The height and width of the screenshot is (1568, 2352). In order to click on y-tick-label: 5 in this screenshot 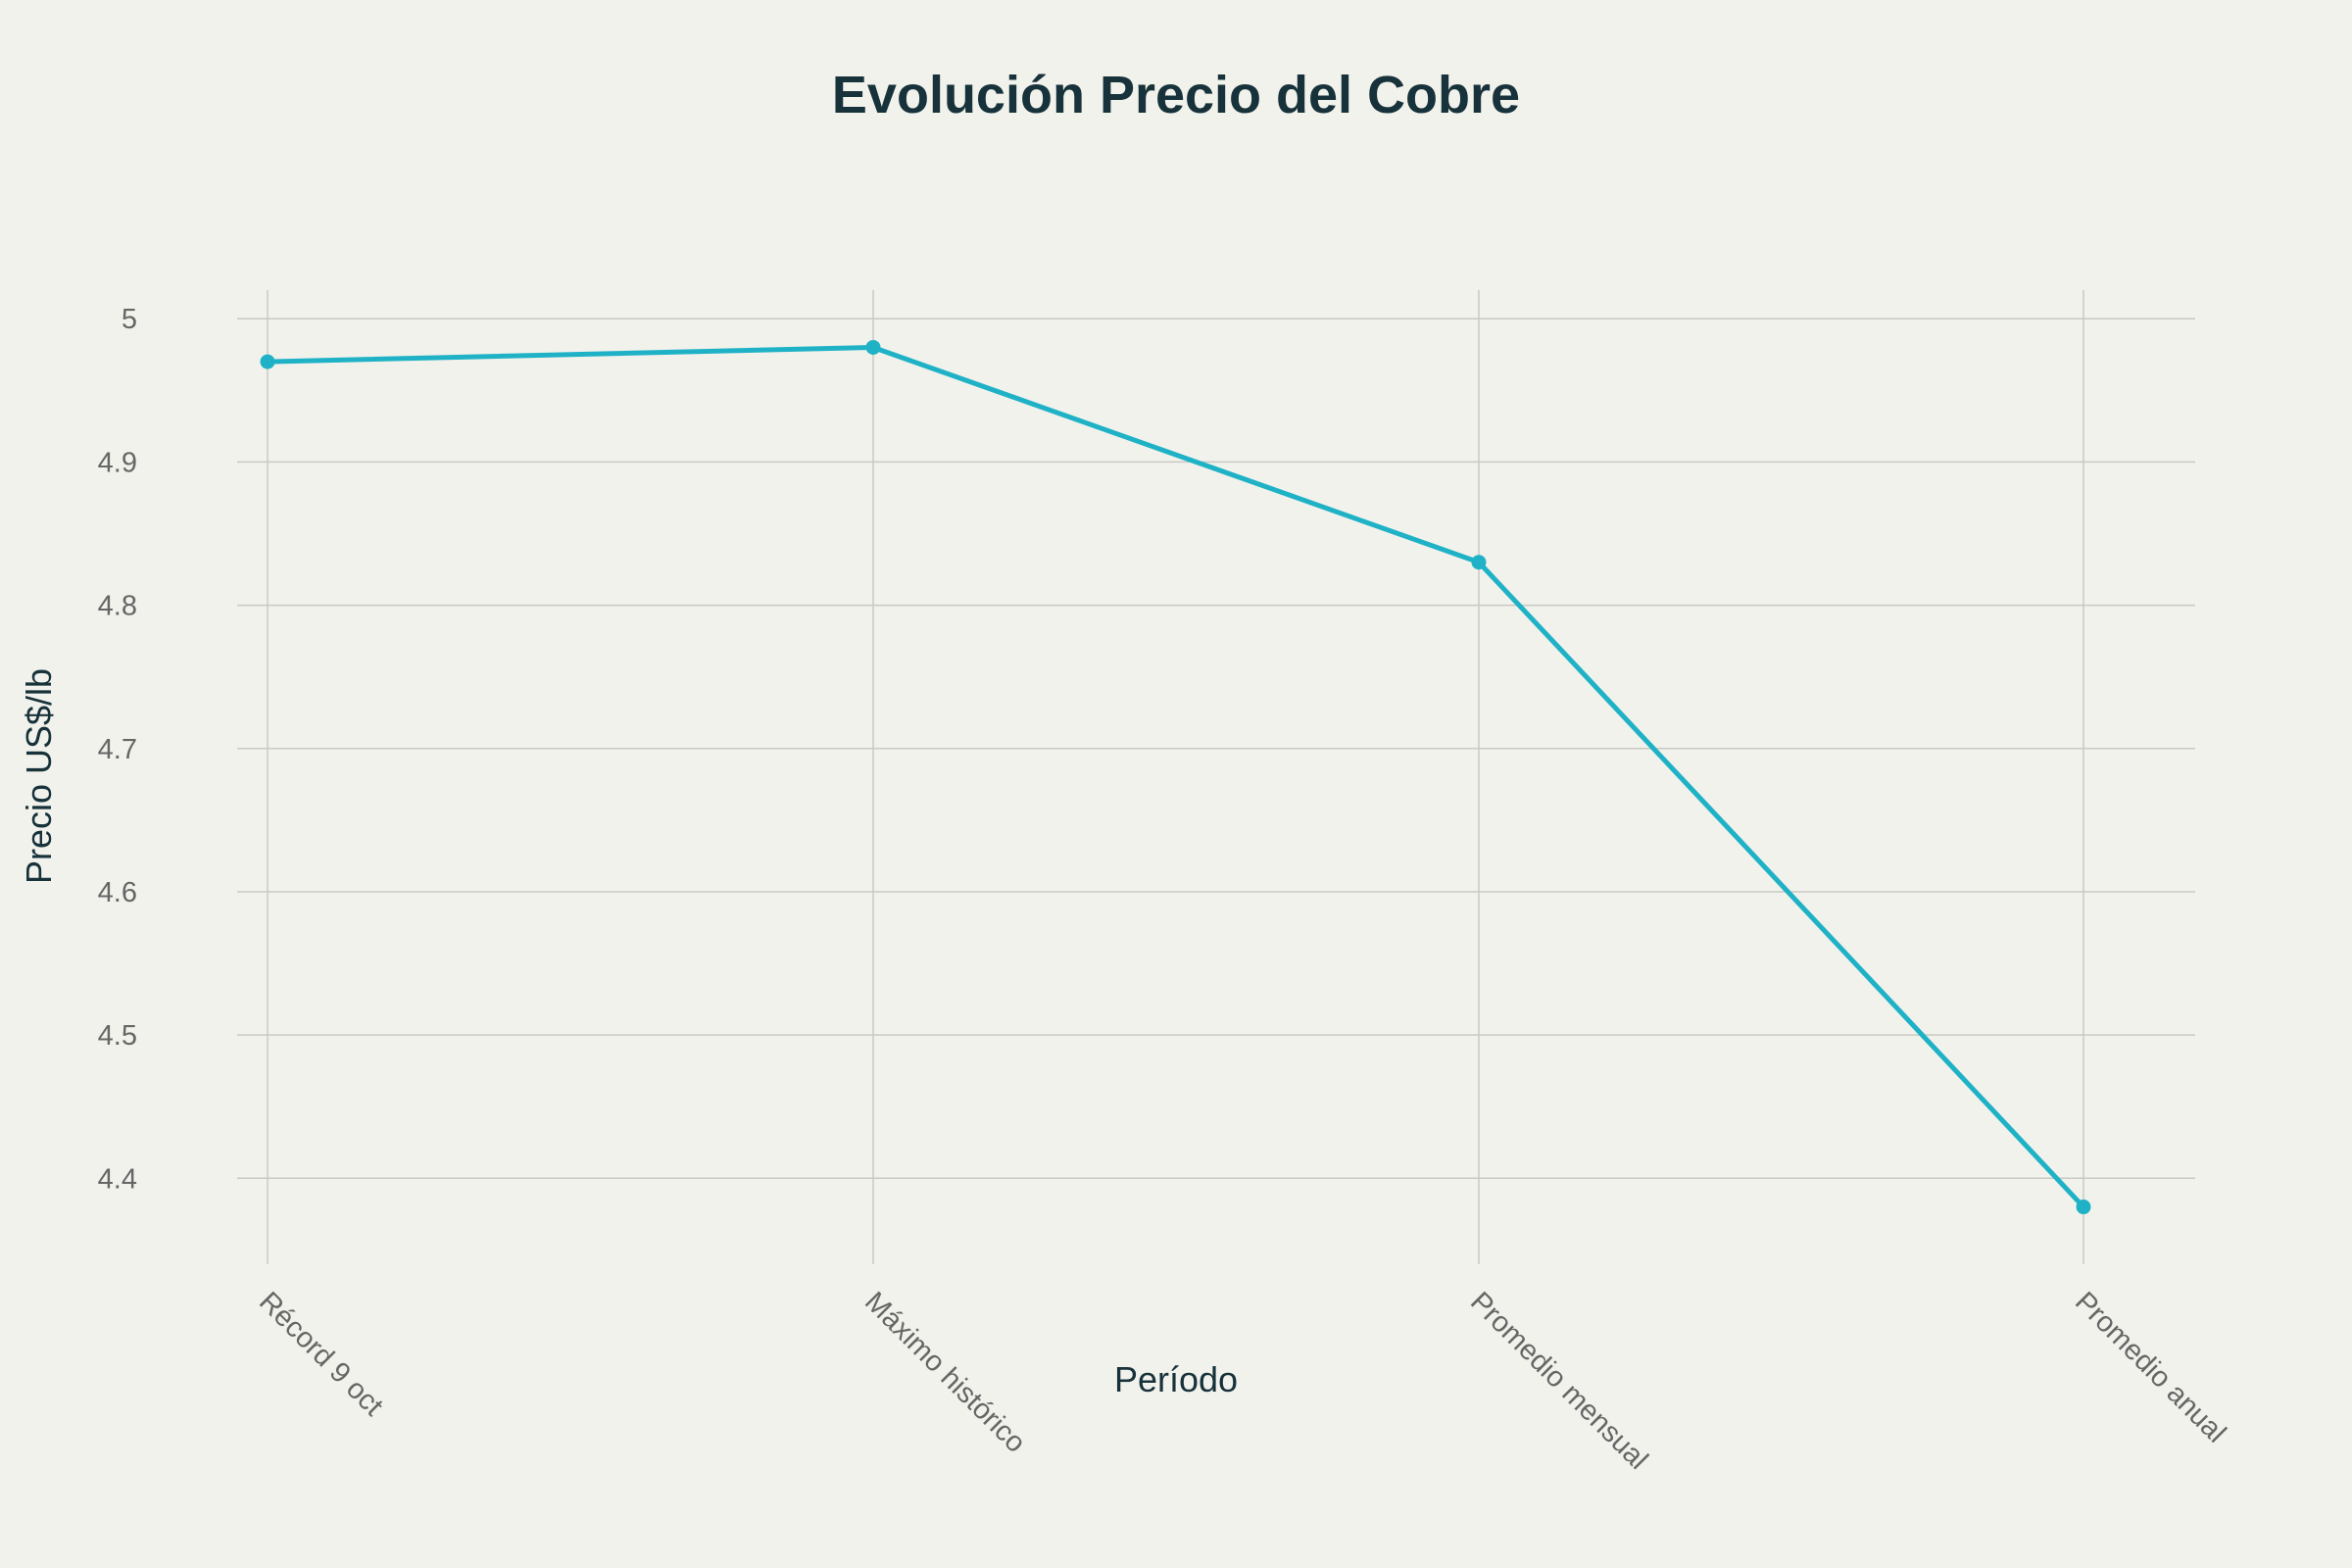, I will do `click(129, 319)`.